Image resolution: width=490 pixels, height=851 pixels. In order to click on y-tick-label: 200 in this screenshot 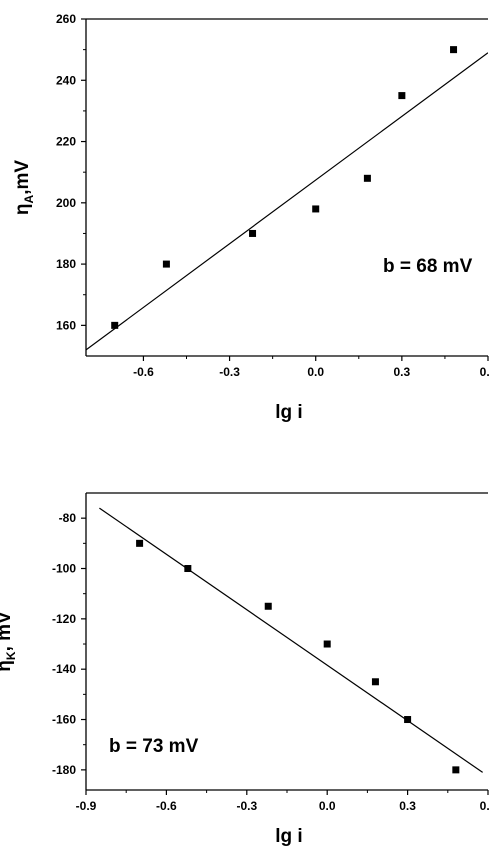, I will do `click(66, 203)`.